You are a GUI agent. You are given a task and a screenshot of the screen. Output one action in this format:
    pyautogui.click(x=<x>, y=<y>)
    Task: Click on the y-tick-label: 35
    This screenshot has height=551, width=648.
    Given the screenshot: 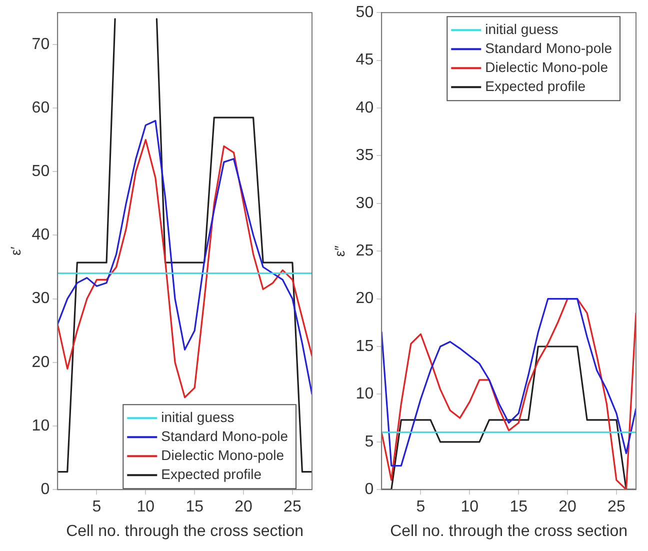 What is the action you would take?
    pyautogui.click(x=365, y=155)
    